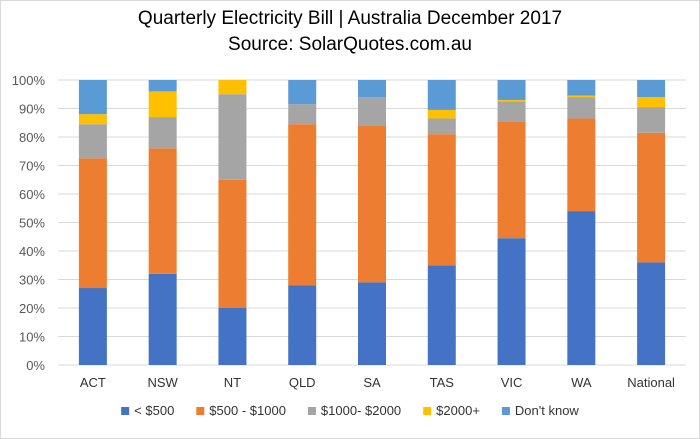 This screenshot has height=439, width=700. I want to click on x-tick-label: NSW, so click(162, 382).